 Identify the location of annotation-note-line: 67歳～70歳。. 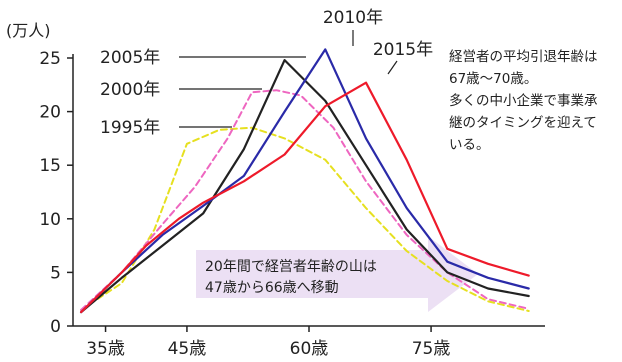
(493, 79).